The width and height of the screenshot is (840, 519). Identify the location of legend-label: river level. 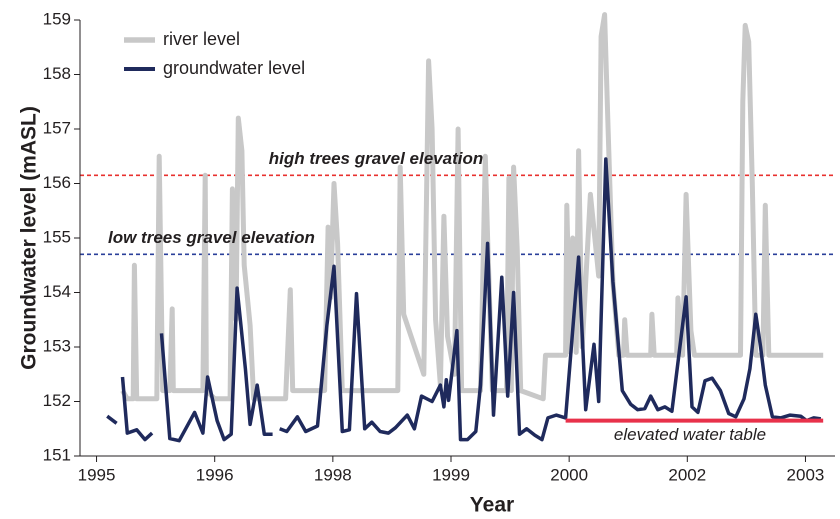
(201, 39).